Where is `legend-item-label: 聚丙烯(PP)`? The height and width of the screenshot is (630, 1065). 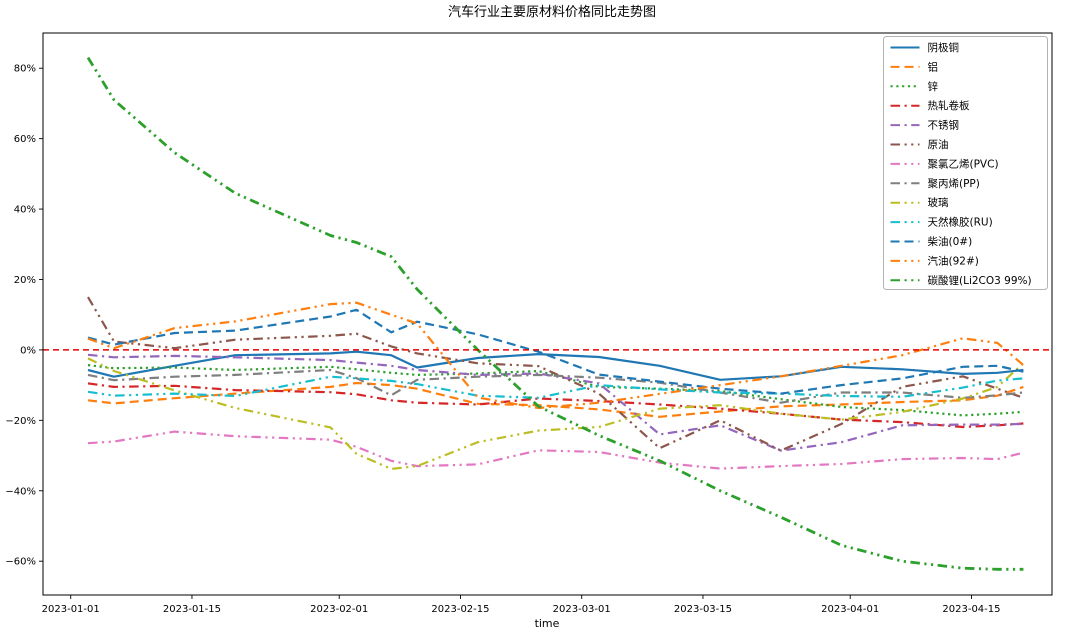
legend-item-label: 聚丙烯(PP) is located at coordinates (954, 183).